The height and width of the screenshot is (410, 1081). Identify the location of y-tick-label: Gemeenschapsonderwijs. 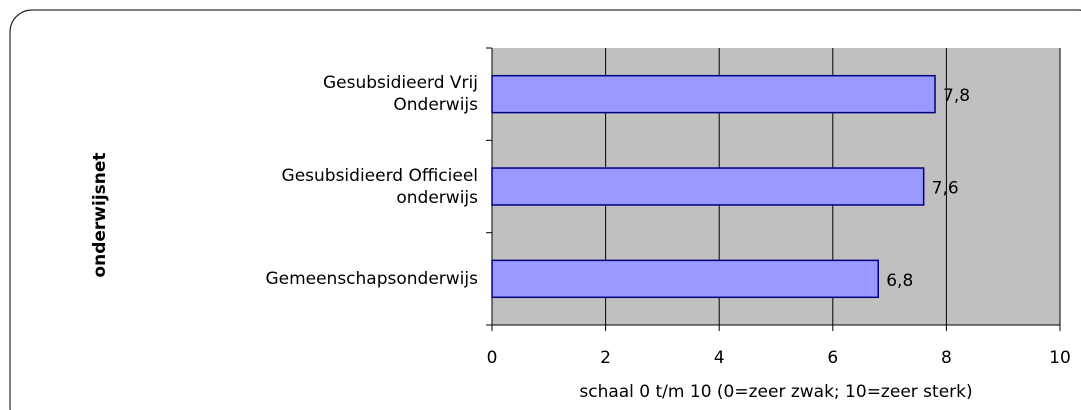
(371, 278).